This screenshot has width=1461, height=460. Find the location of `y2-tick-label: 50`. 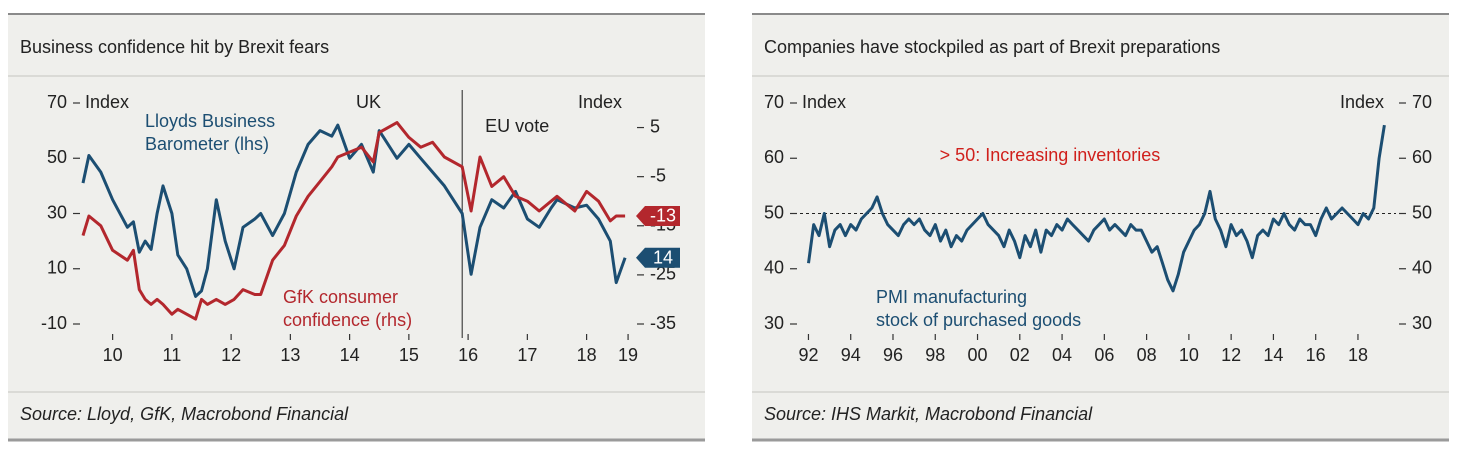

y2-tick-label: 50 is located at coordinates (1422, 212).